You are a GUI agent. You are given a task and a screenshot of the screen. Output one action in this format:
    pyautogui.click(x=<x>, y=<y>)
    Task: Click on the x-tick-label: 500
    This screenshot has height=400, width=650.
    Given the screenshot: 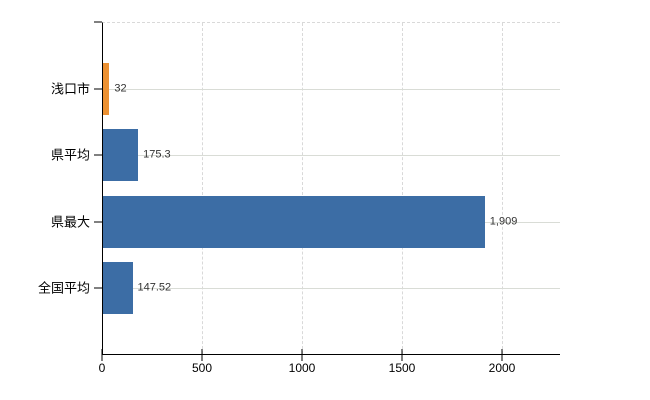 What is the action you would take?
    pyautogui.click(x=202, y=368)
    